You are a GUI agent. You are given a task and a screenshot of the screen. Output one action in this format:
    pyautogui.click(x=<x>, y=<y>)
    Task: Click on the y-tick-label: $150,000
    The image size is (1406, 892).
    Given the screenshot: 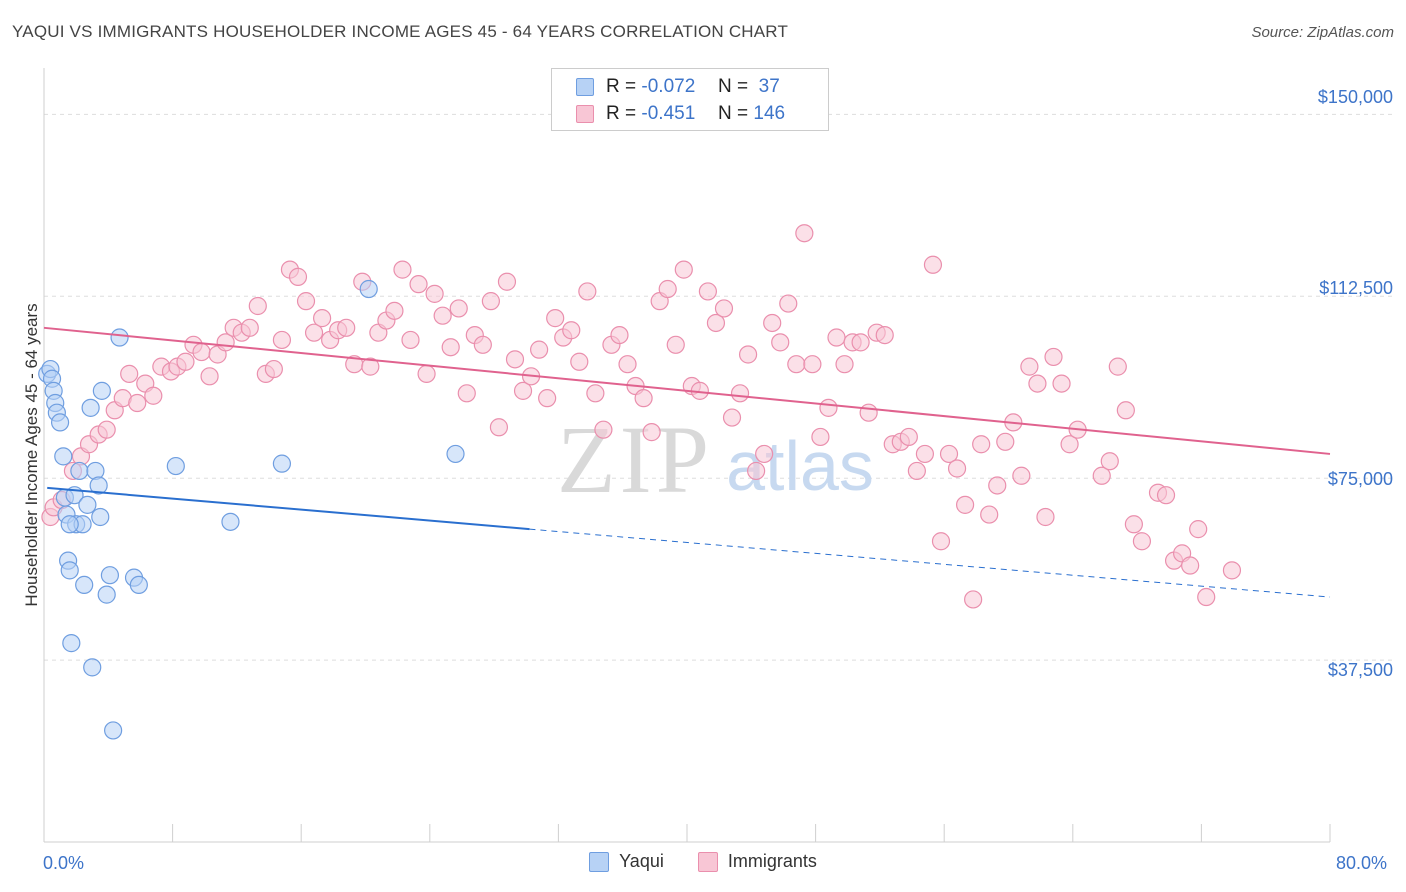 What is the action you would take?
    pyautogui.click(x=1355, y=97)
    